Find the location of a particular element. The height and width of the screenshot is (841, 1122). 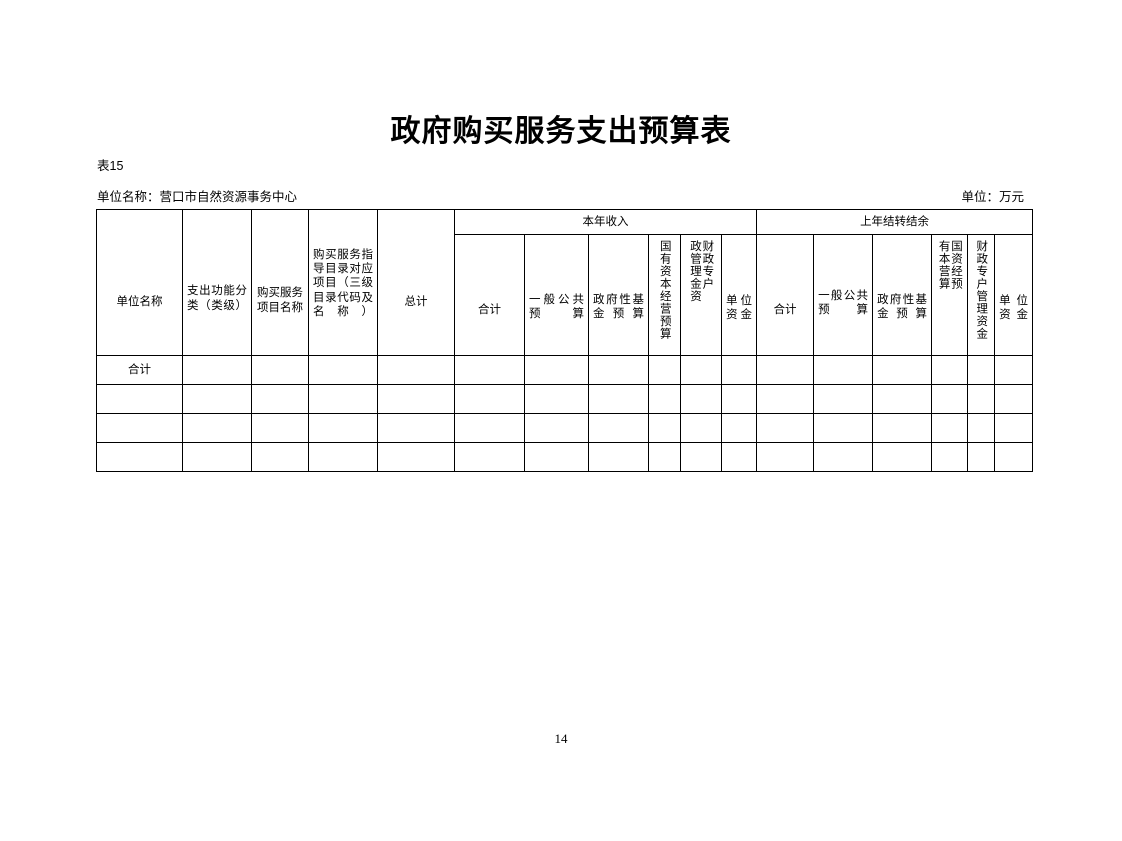

col-header-carry-state-capital-budget: 国资经预 有本营算 is located at coordinates (950, 295).